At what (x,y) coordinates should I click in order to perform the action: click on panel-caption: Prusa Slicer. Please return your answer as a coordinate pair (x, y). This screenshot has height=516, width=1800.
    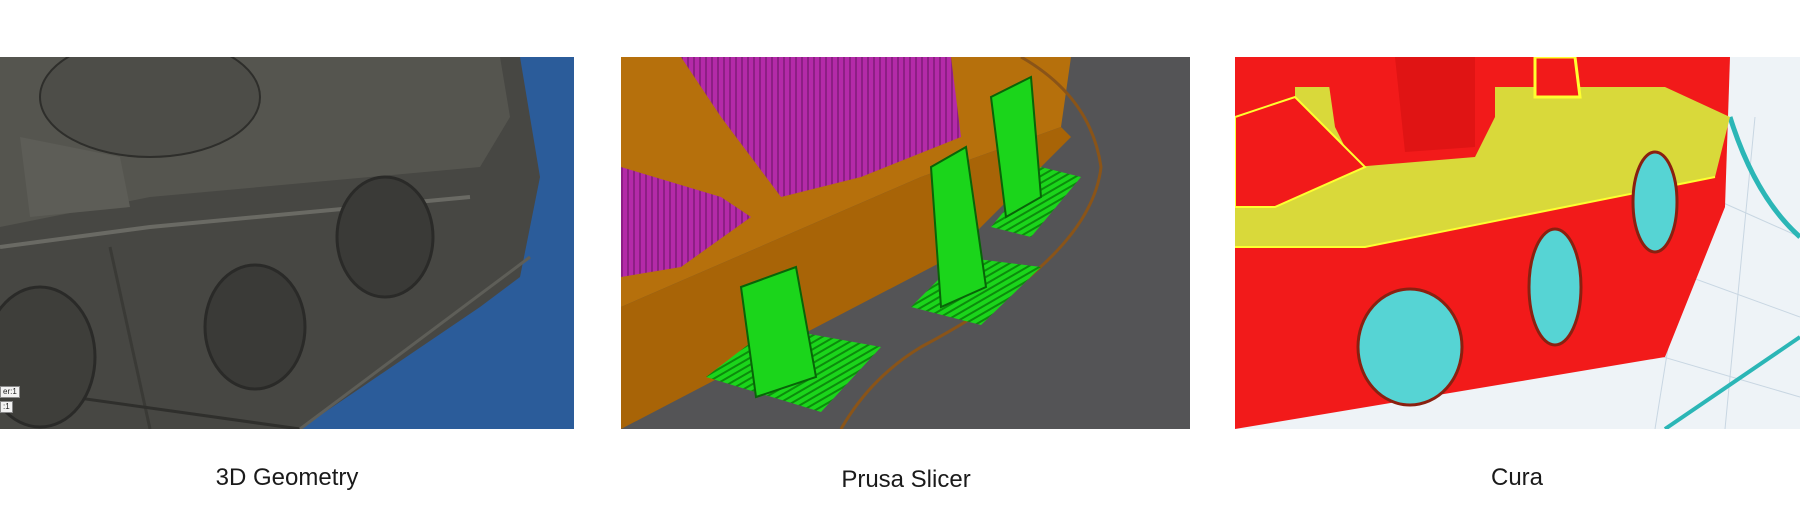
    Looking at the image, I should click on (906, 479).